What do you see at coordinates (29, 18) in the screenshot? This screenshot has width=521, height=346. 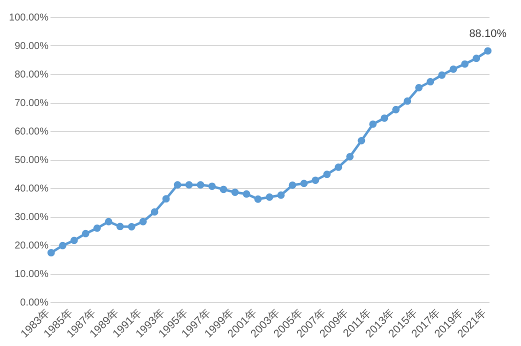 I see `y-tick-label: 100.00%` at bounding box center [29, 18].